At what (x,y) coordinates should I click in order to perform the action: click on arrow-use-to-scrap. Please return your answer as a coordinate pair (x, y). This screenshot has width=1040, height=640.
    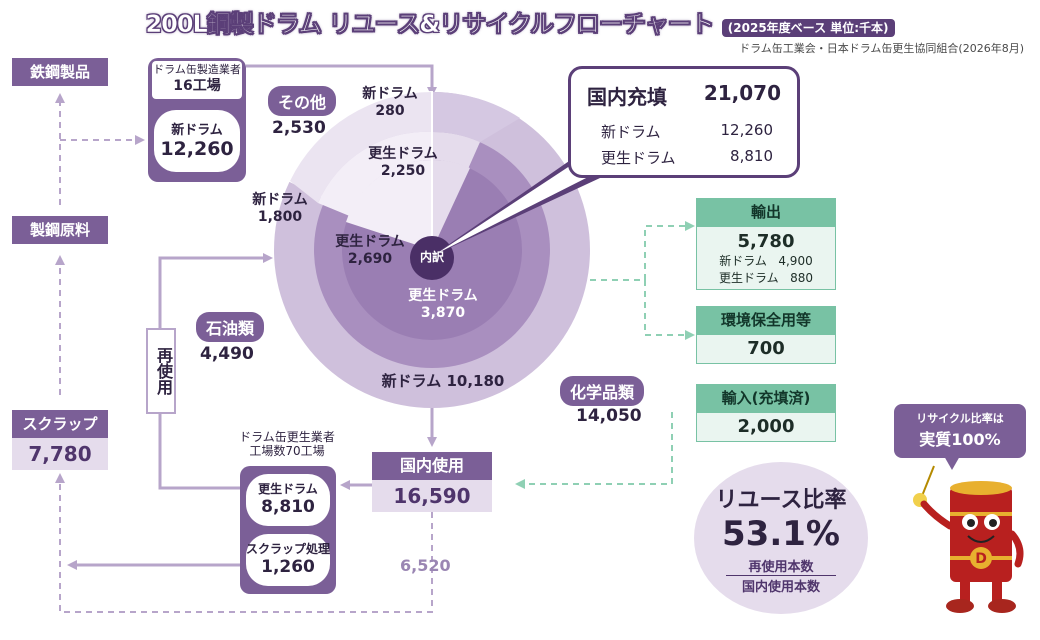
    Looking at the image, I should click on (244, 543).